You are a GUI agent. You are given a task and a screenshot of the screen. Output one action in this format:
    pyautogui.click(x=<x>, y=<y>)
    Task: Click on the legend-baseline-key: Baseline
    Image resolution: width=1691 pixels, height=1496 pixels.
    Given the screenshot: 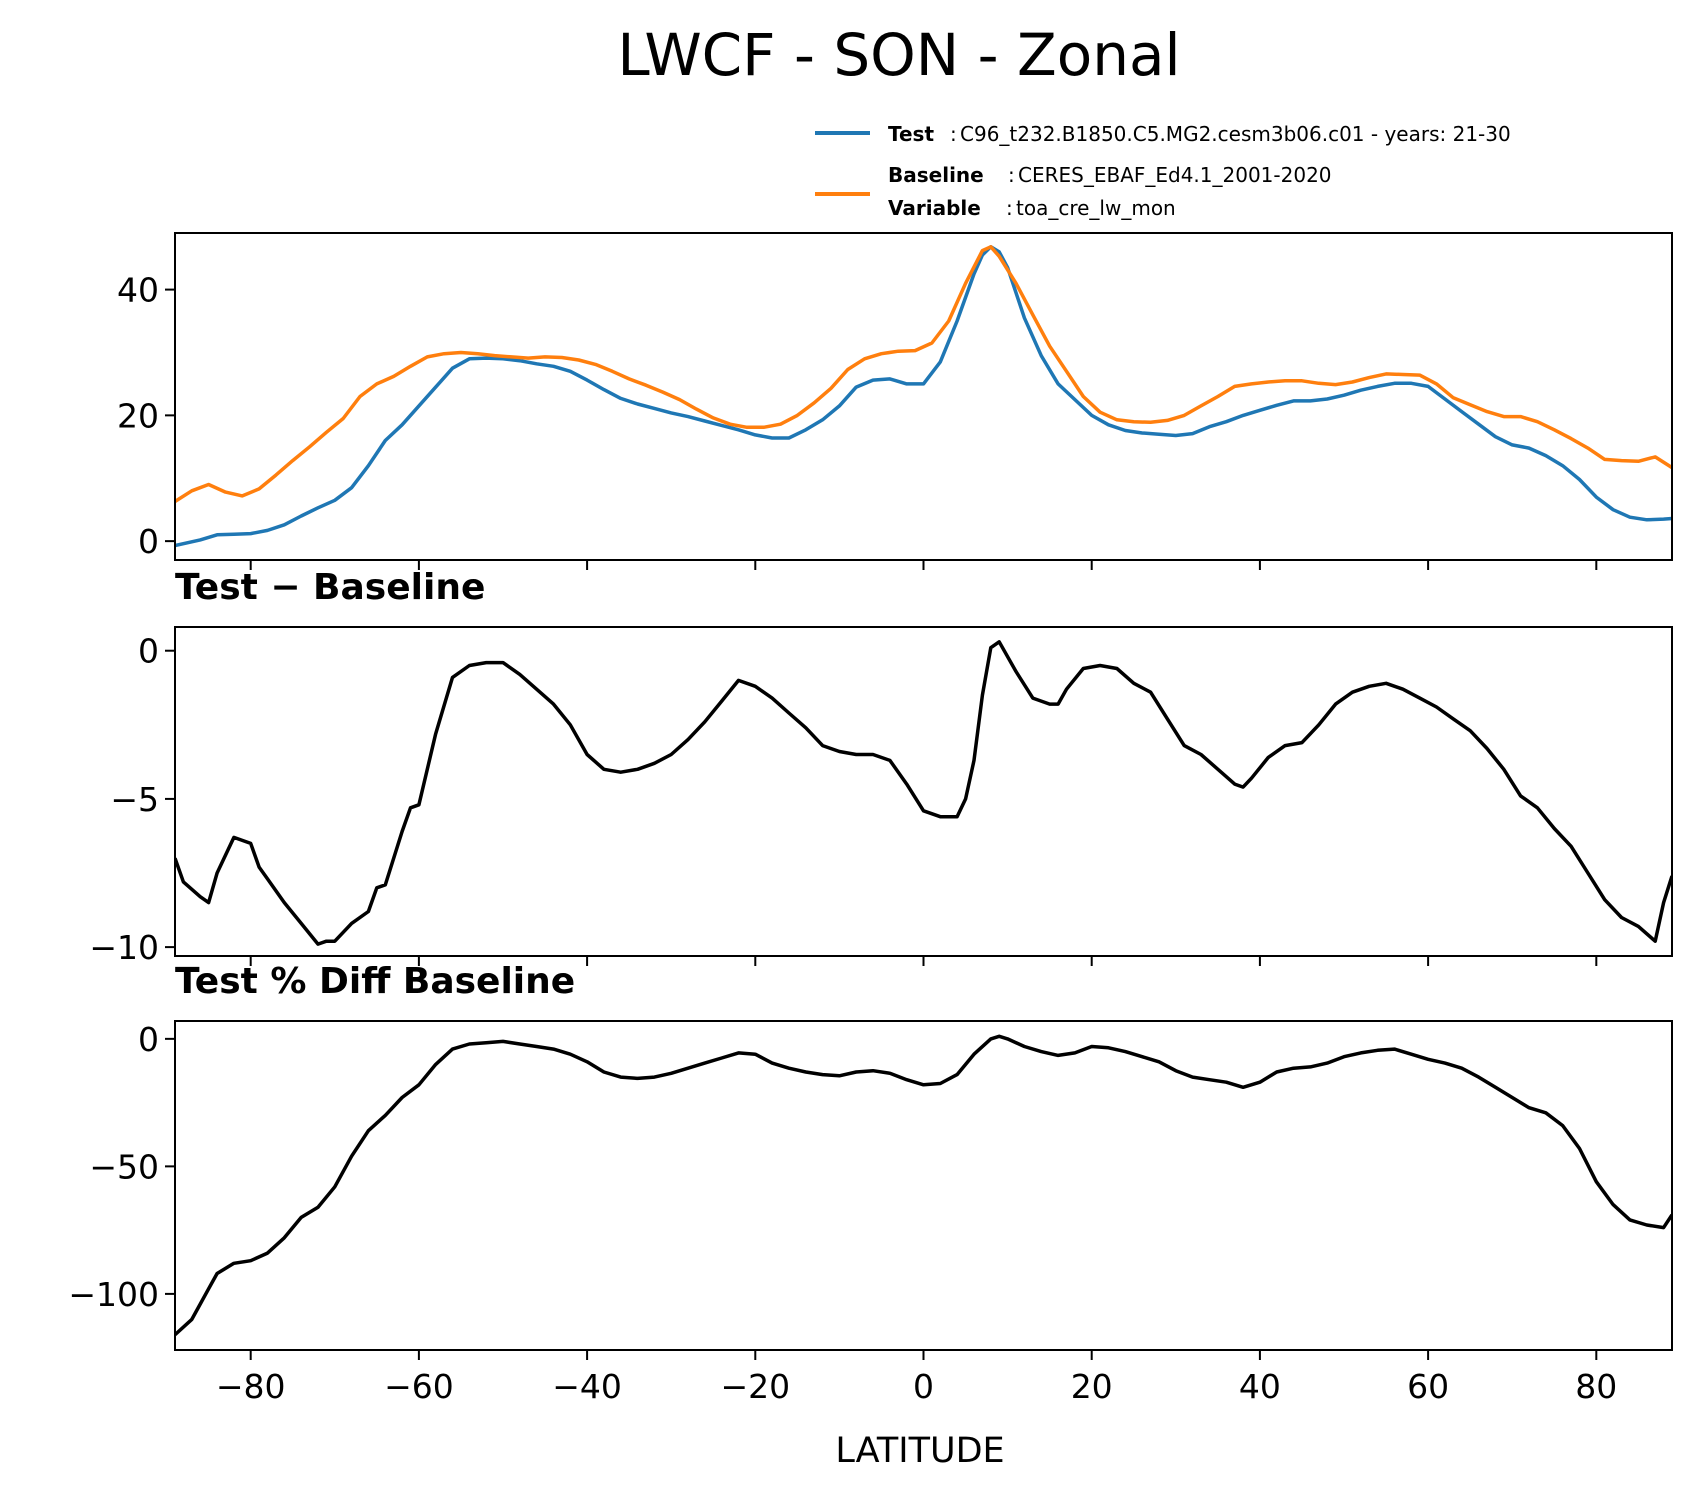 What is the action you would take?
    pyautogui.click(x=936, y=175)
    